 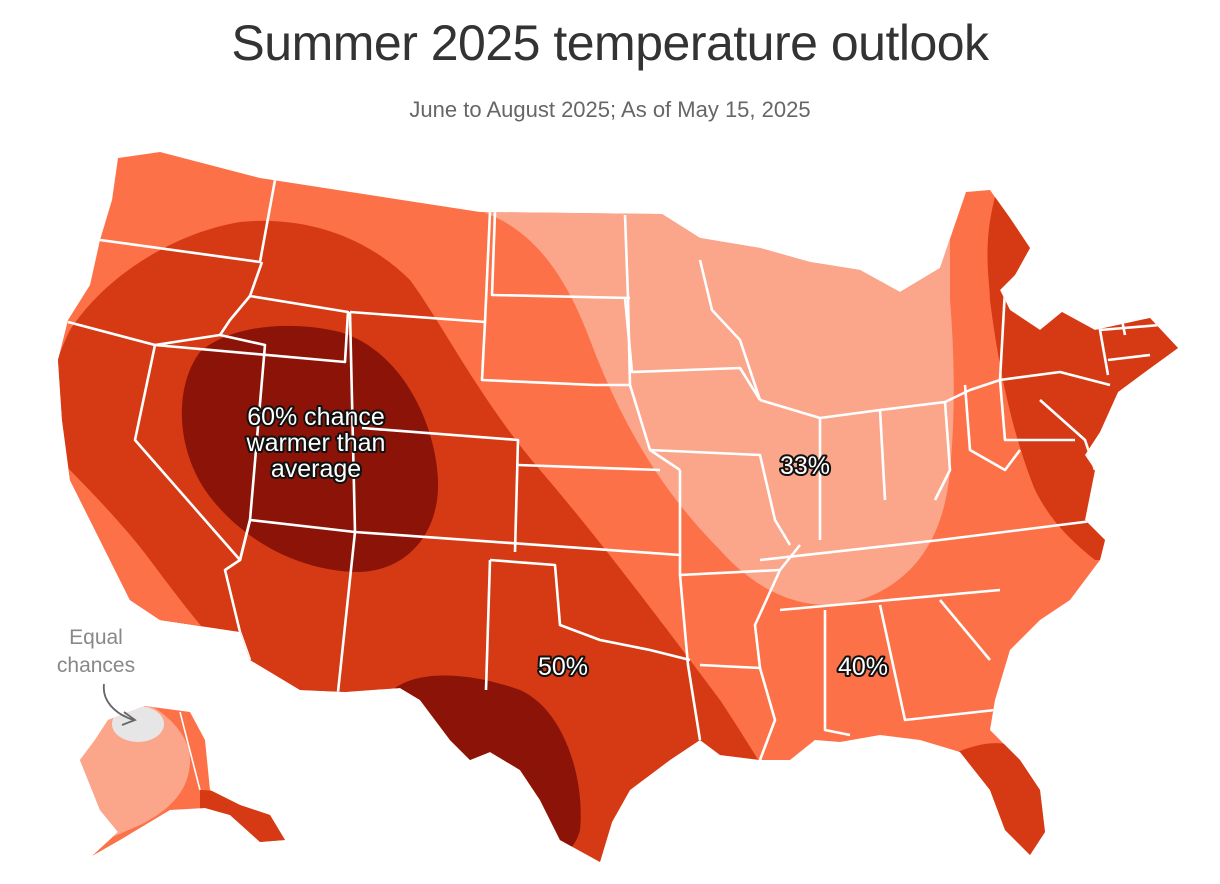 I want to click on alaska-equal-chances, so click(x=138, y=724).